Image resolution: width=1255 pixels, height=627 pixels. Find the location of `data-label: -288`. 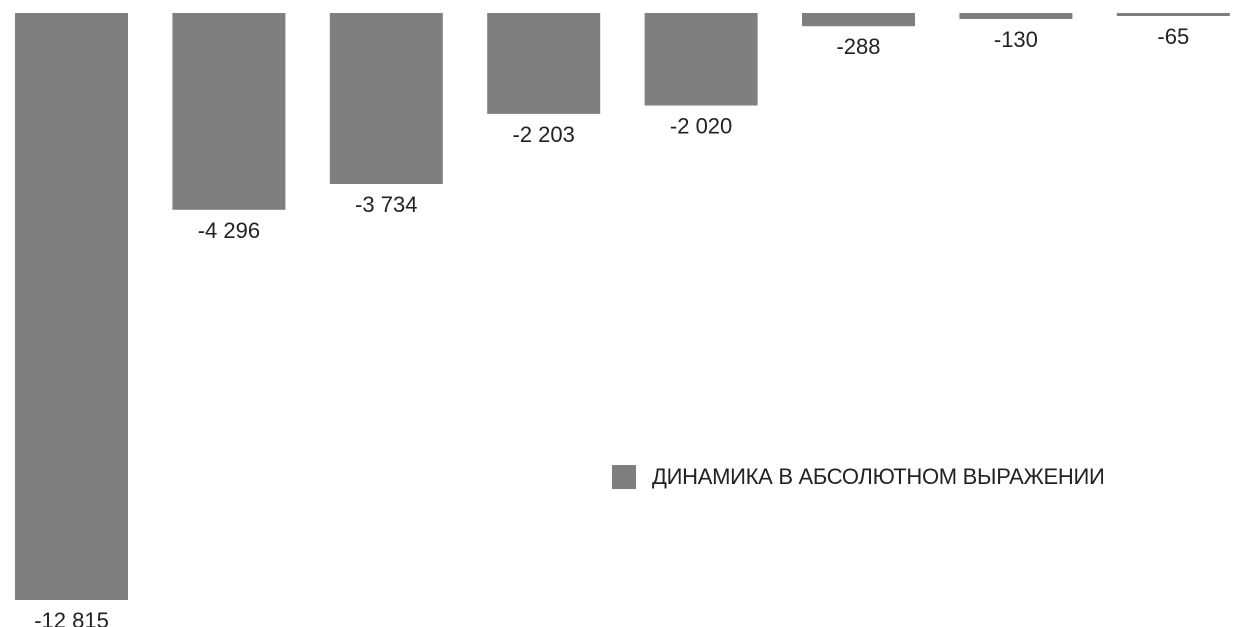

data-label: -288 is located at coordinates (858, 46).